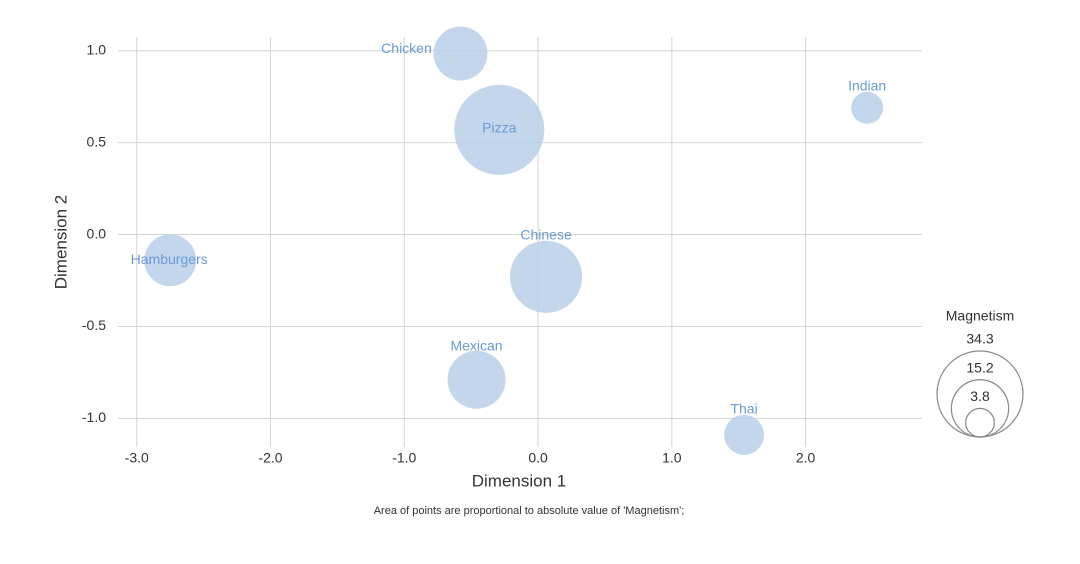  What do you see at coordinates (979, 339) in the screenshot?
I see `legend-label: 34.3` at bounding box center [979, 339].